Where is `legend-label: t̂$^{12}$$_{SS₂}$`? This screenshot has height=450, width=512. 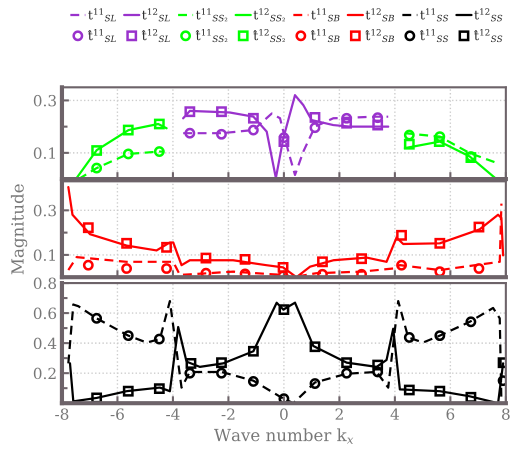 legend-label: t̂$^{12}$$_{SS₂}$ is located at coordinates (269, 35).